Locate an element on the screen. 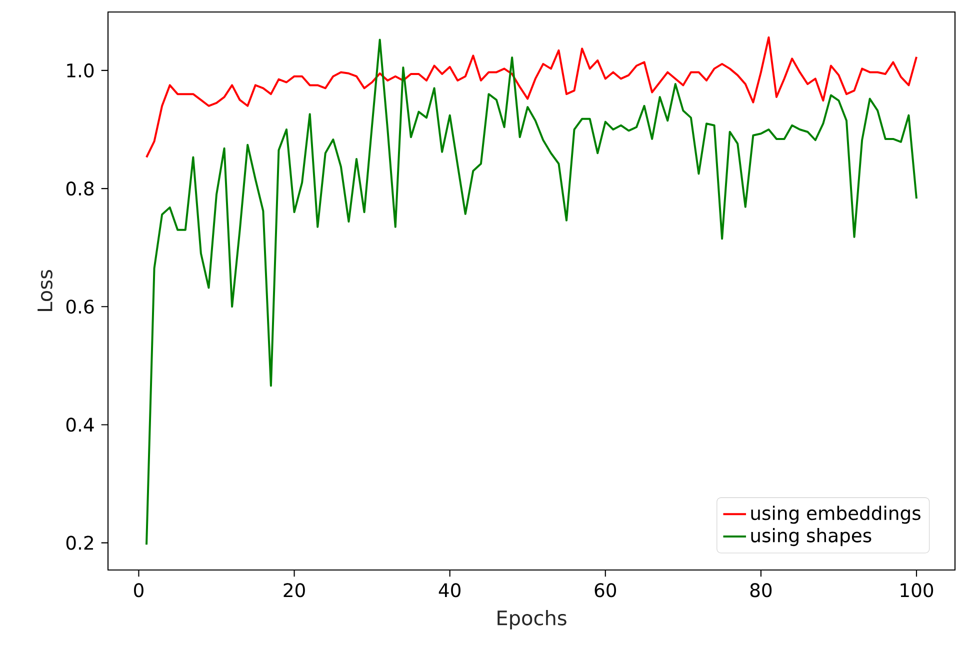 Image resolution: width=965 pixels, height=653 pixels. x-tick-label: 0 is located at coordinates (139, 590).